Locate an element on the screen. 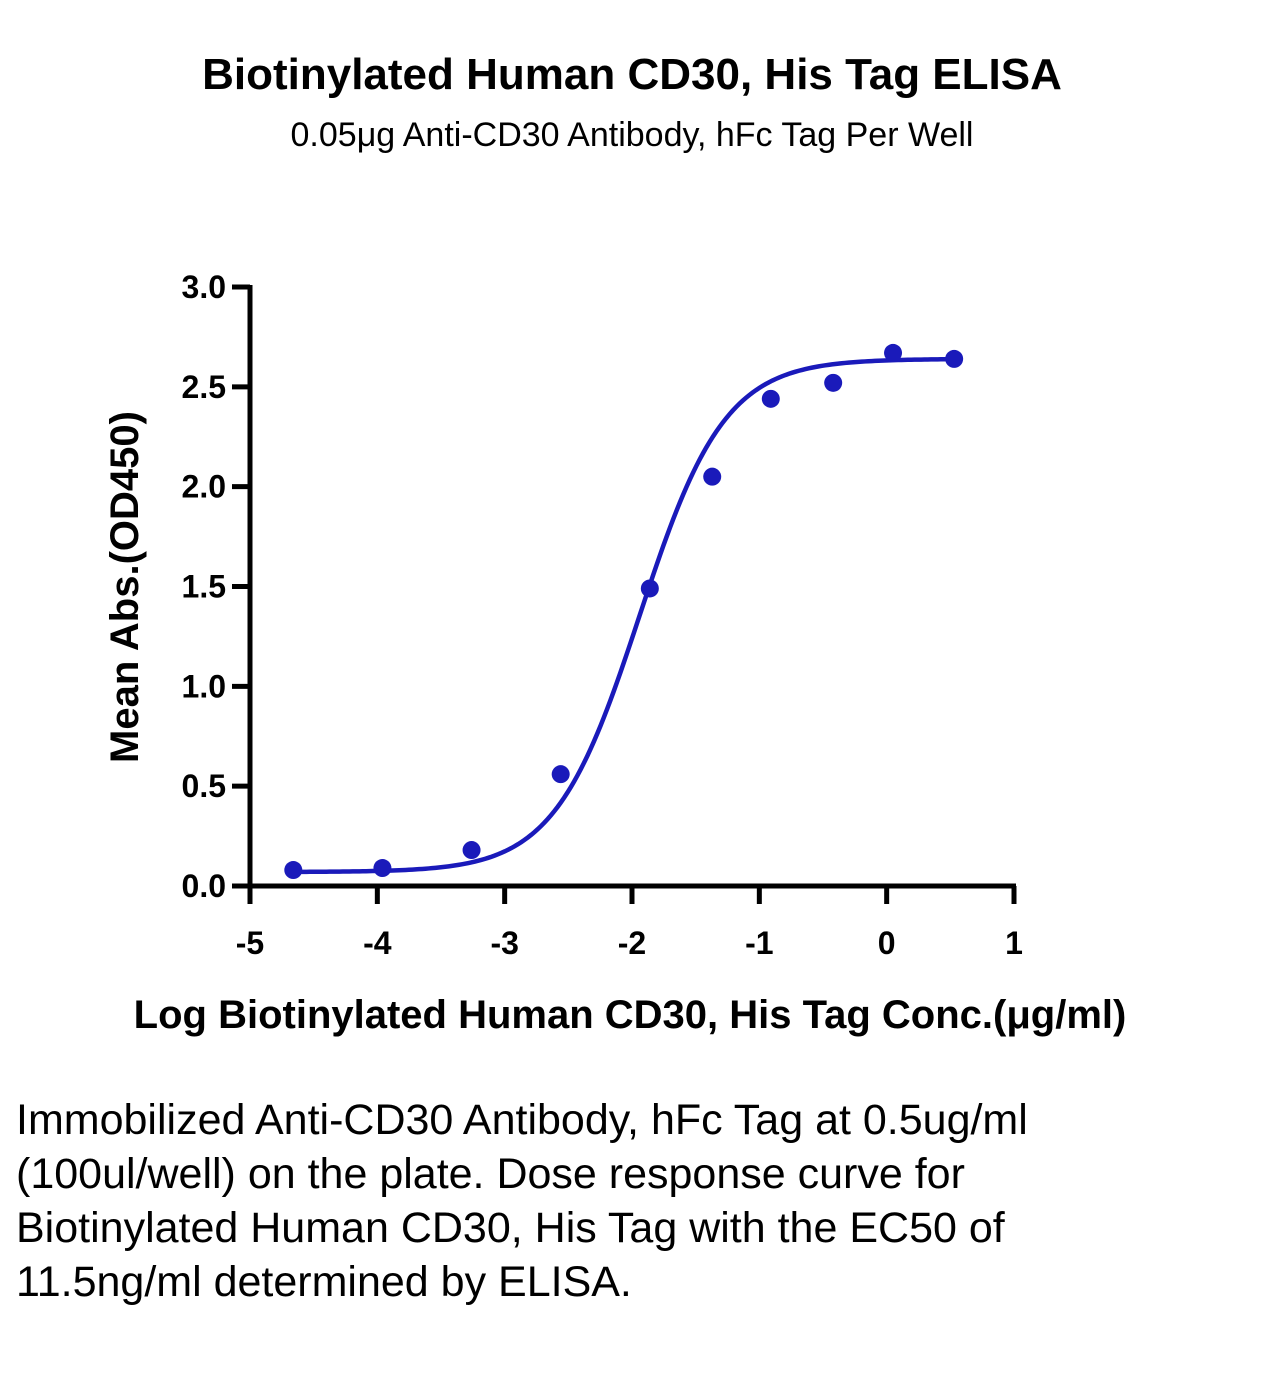  x-ticks: -5 -4 -3 -2 -1 0 1 is located at coordinates (629, 923).